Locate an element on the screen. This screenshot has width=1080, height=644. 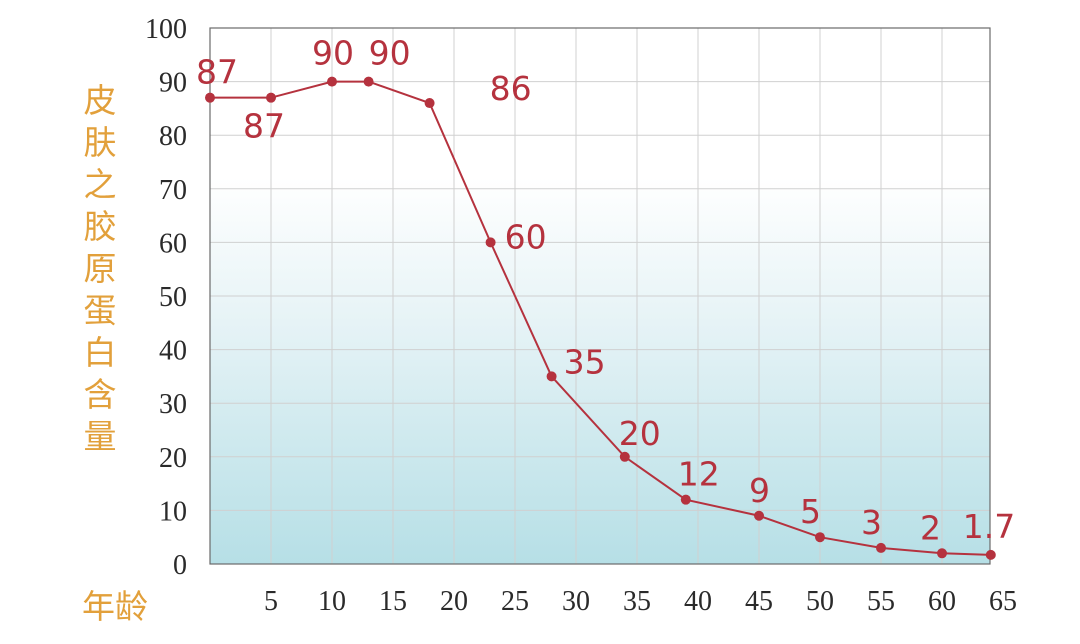
x-tick-label: 65 is located at coordinates (1003, 601).